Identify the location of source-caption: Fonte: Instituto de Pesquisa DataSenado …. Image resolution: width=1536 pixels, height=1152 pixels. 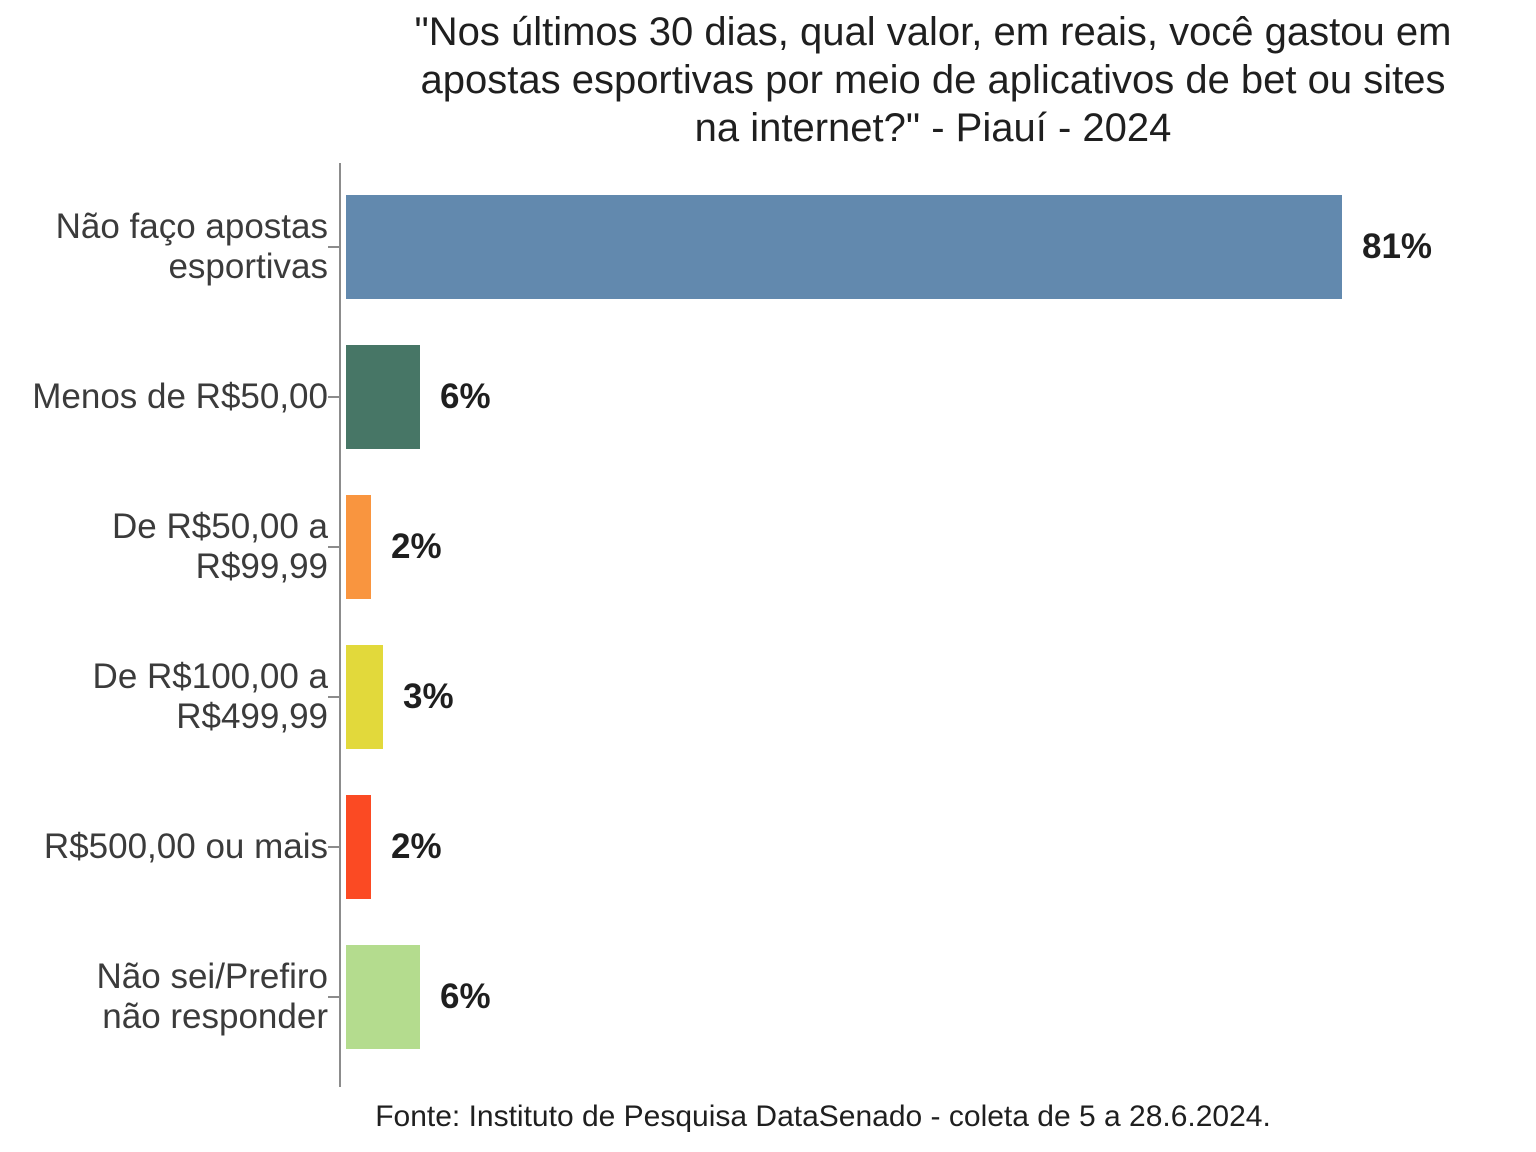
(823, 1116).